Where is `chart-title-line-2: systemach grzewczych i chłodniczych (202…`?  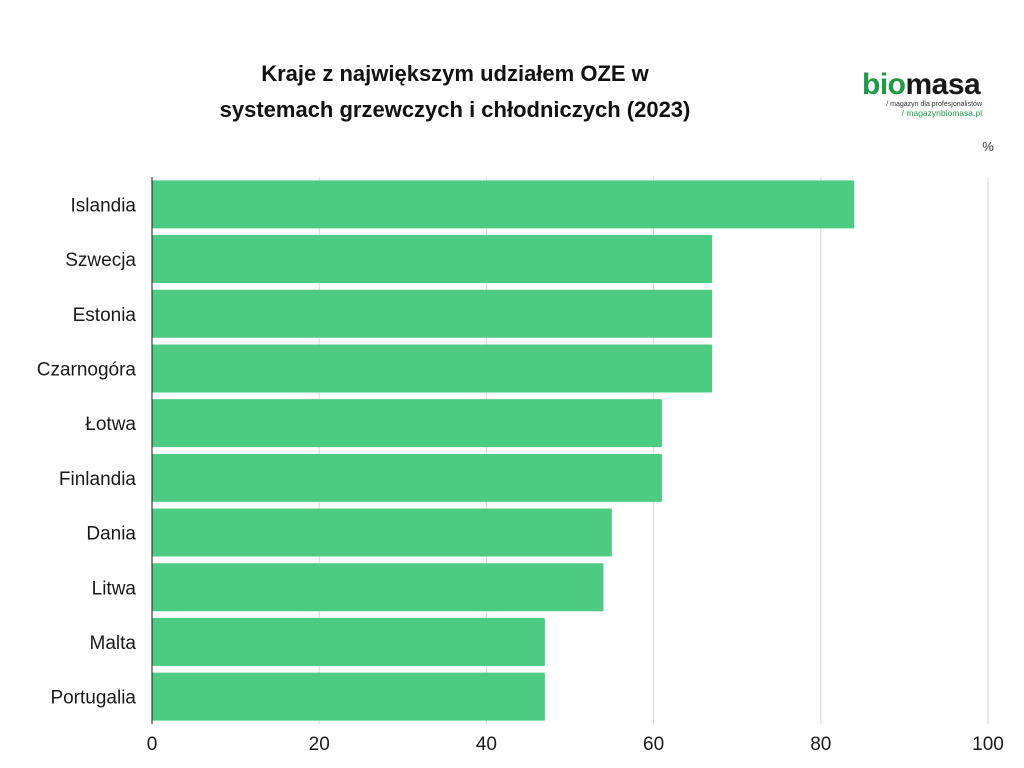 chart-title-line-2: systemach grzewczych i chłodniczych (202… is located at coordinates (455, 109).